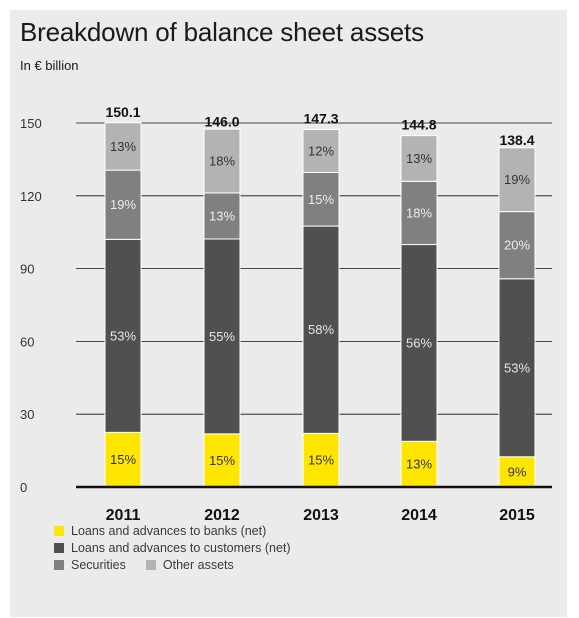 This screenshot has height=618, width=579. I want to click on legend-row: Loans and advances to banks (net), so click(182, 530).